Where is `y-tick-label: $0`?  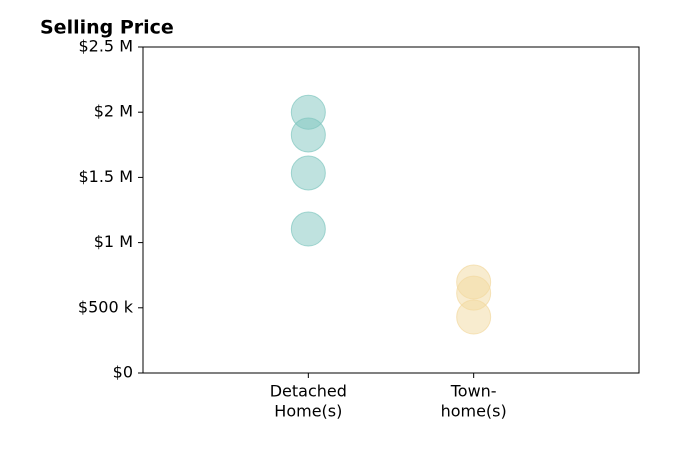
y-tick-label: $0 is located at coordinates (123, 372).